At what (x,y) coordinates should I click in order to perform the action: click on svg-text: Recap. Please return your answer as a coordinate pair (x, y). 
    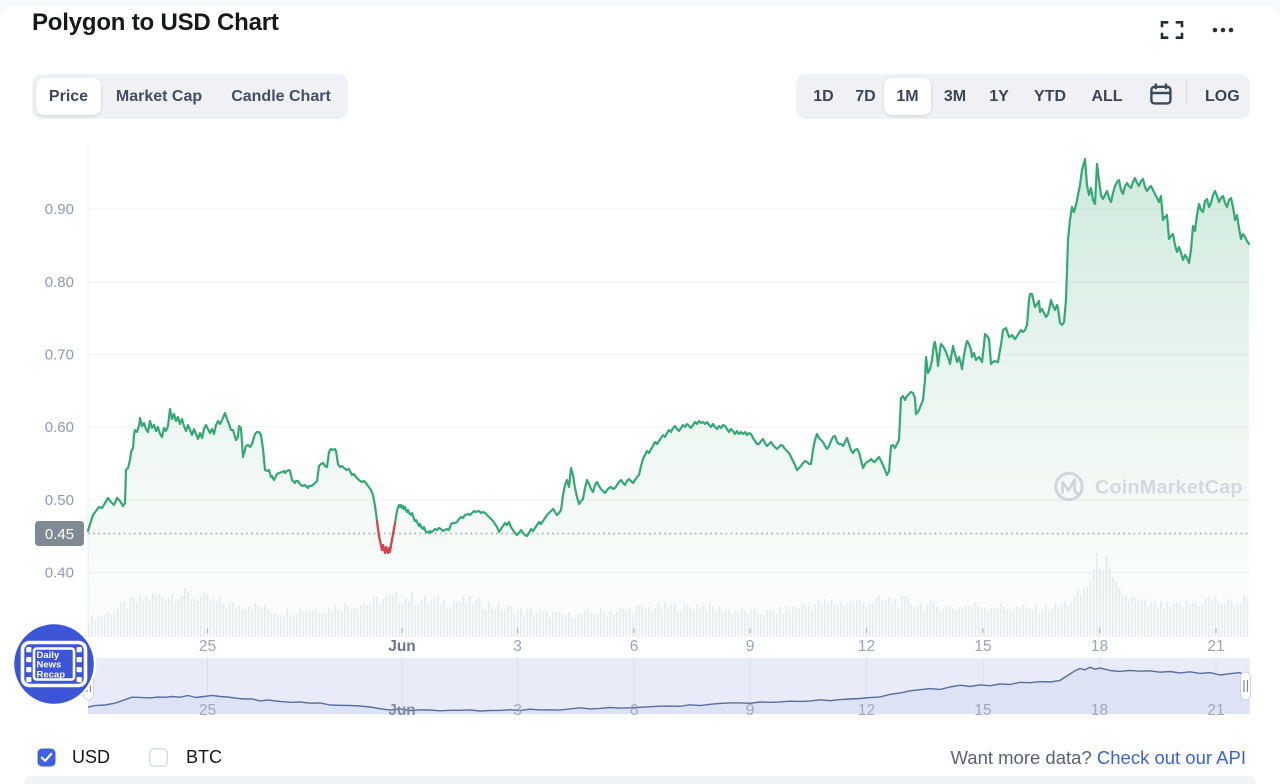
    Looking at the image, I should click on (51, 674).